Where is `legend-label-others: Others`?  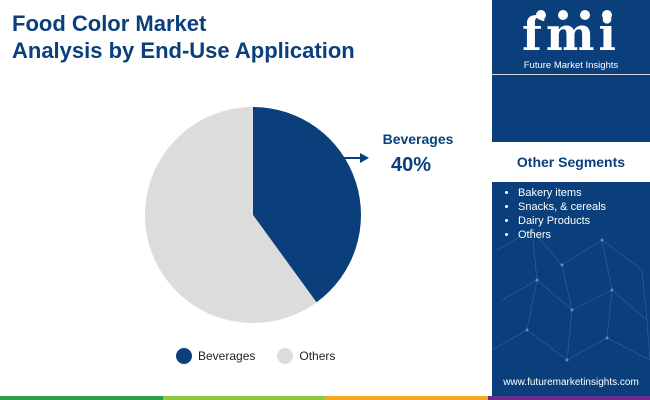 legend-label-others: Others is located at coordinates (317, 356).